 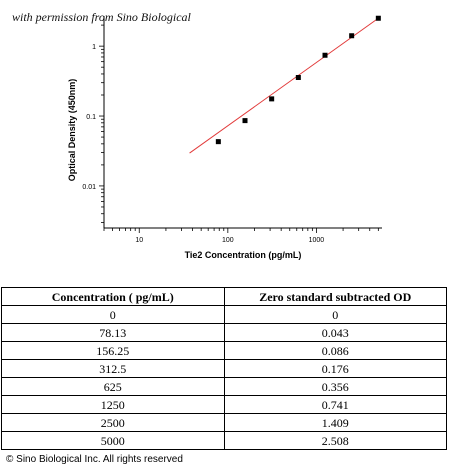 I want to click on table-row: 78.13 0.043, so click(x=224, y=332).